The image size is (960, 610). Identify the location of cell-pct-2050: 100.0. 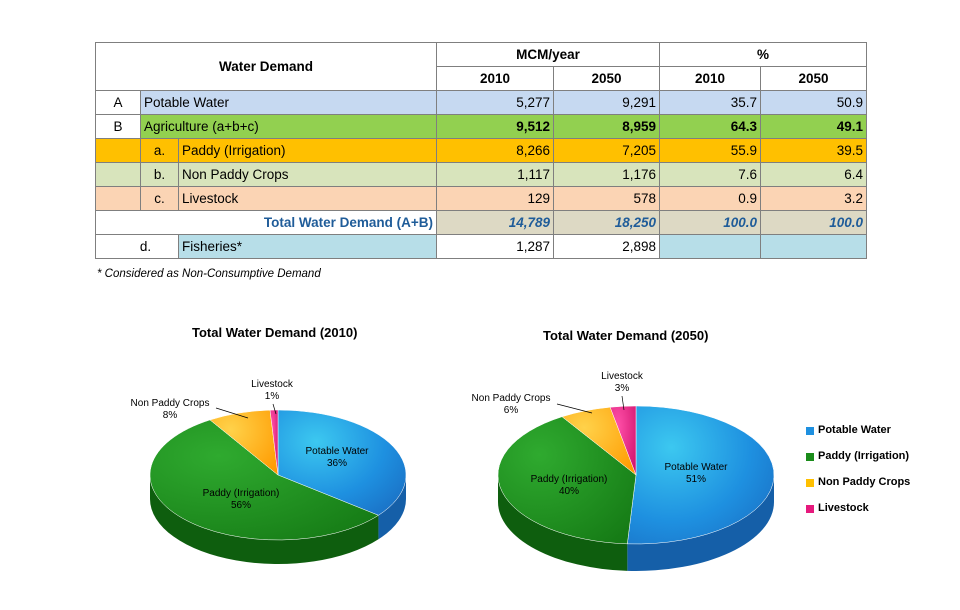
(813, 222).